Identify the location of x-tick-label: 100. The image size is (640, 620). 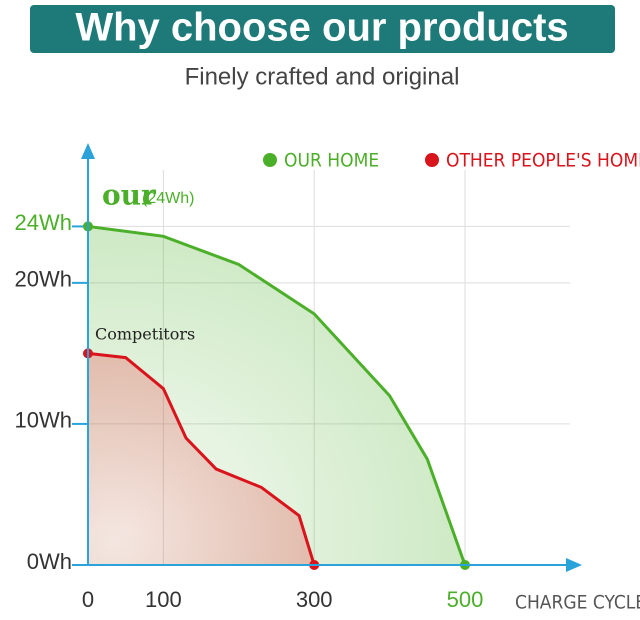
(163, 599).